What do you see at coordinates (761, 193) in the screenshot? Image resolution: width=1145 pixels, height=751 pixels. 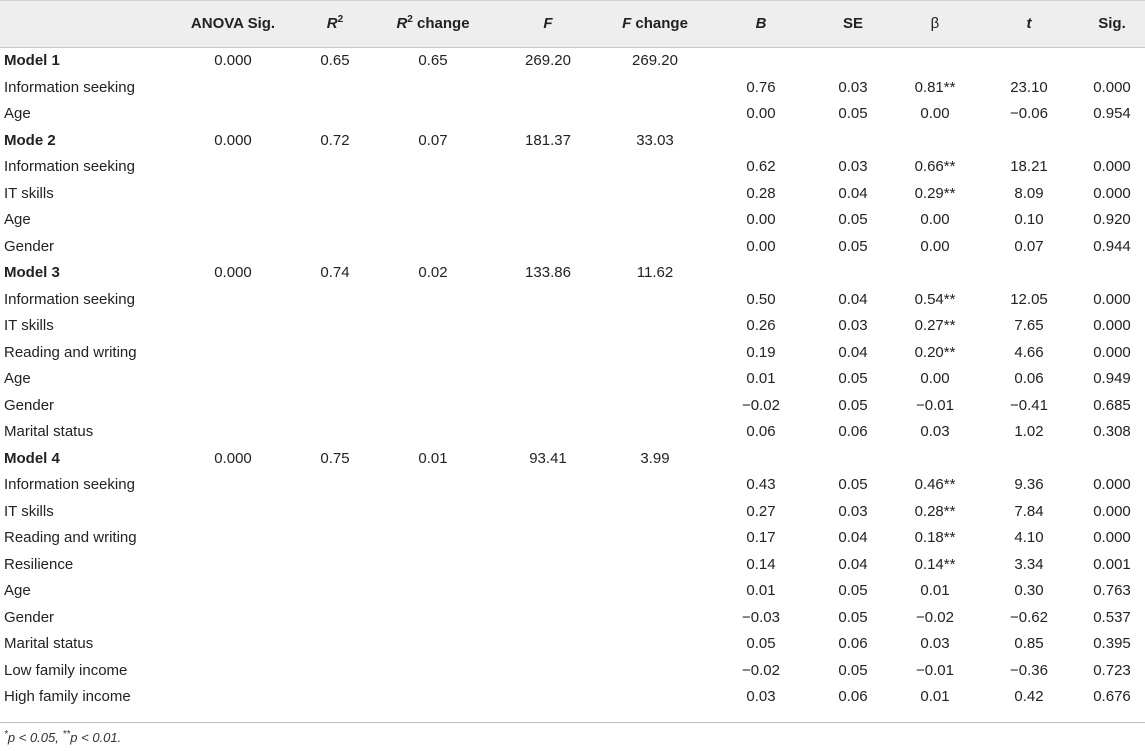 I see `cell-b: 0.28` at bounding box center [761, 193].